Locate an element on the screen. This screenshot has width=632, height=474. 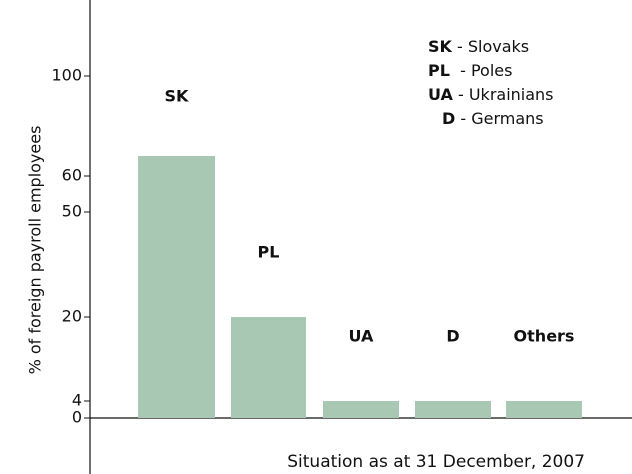
legend-code: UA is located at coordinates (441, 94).